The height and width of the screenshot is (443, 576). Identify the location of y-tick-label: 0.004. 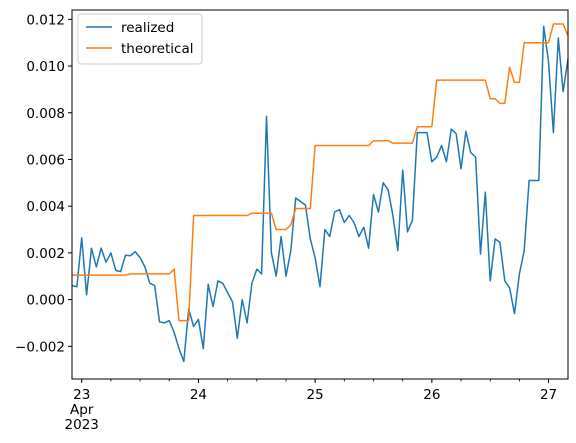
(45, 207).